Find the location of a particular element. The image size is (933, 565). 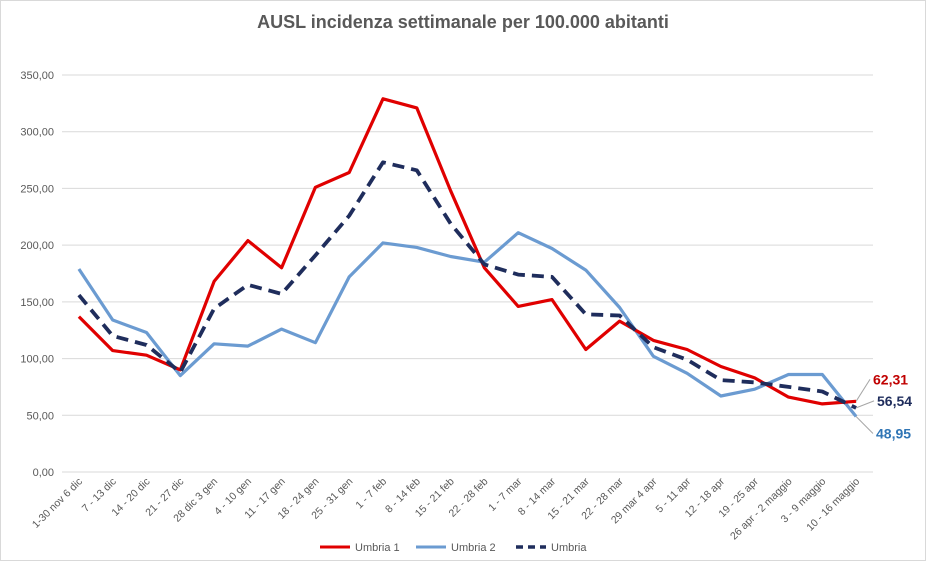

y-tick-label: 100,00 is located at coordinates (37, 360).